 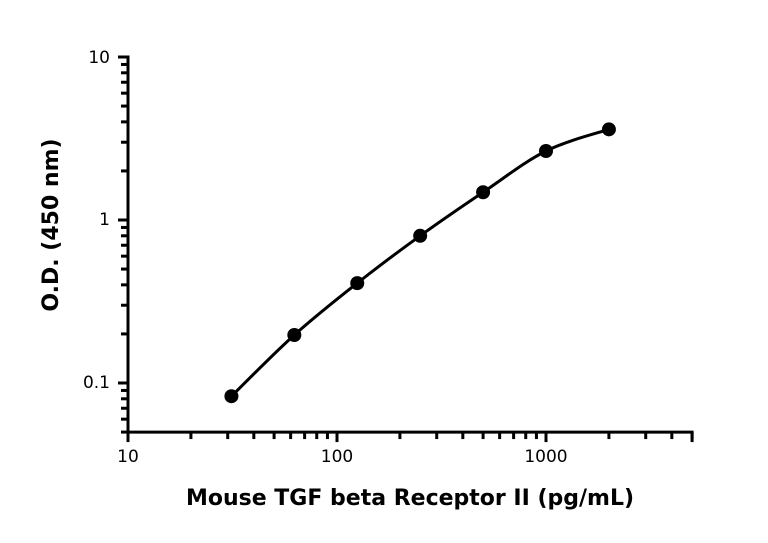 What do you see at coordinates (104, 220) in the screenshot?
I see `y-tick-label-1: 1` at bounding box center [104, 220].